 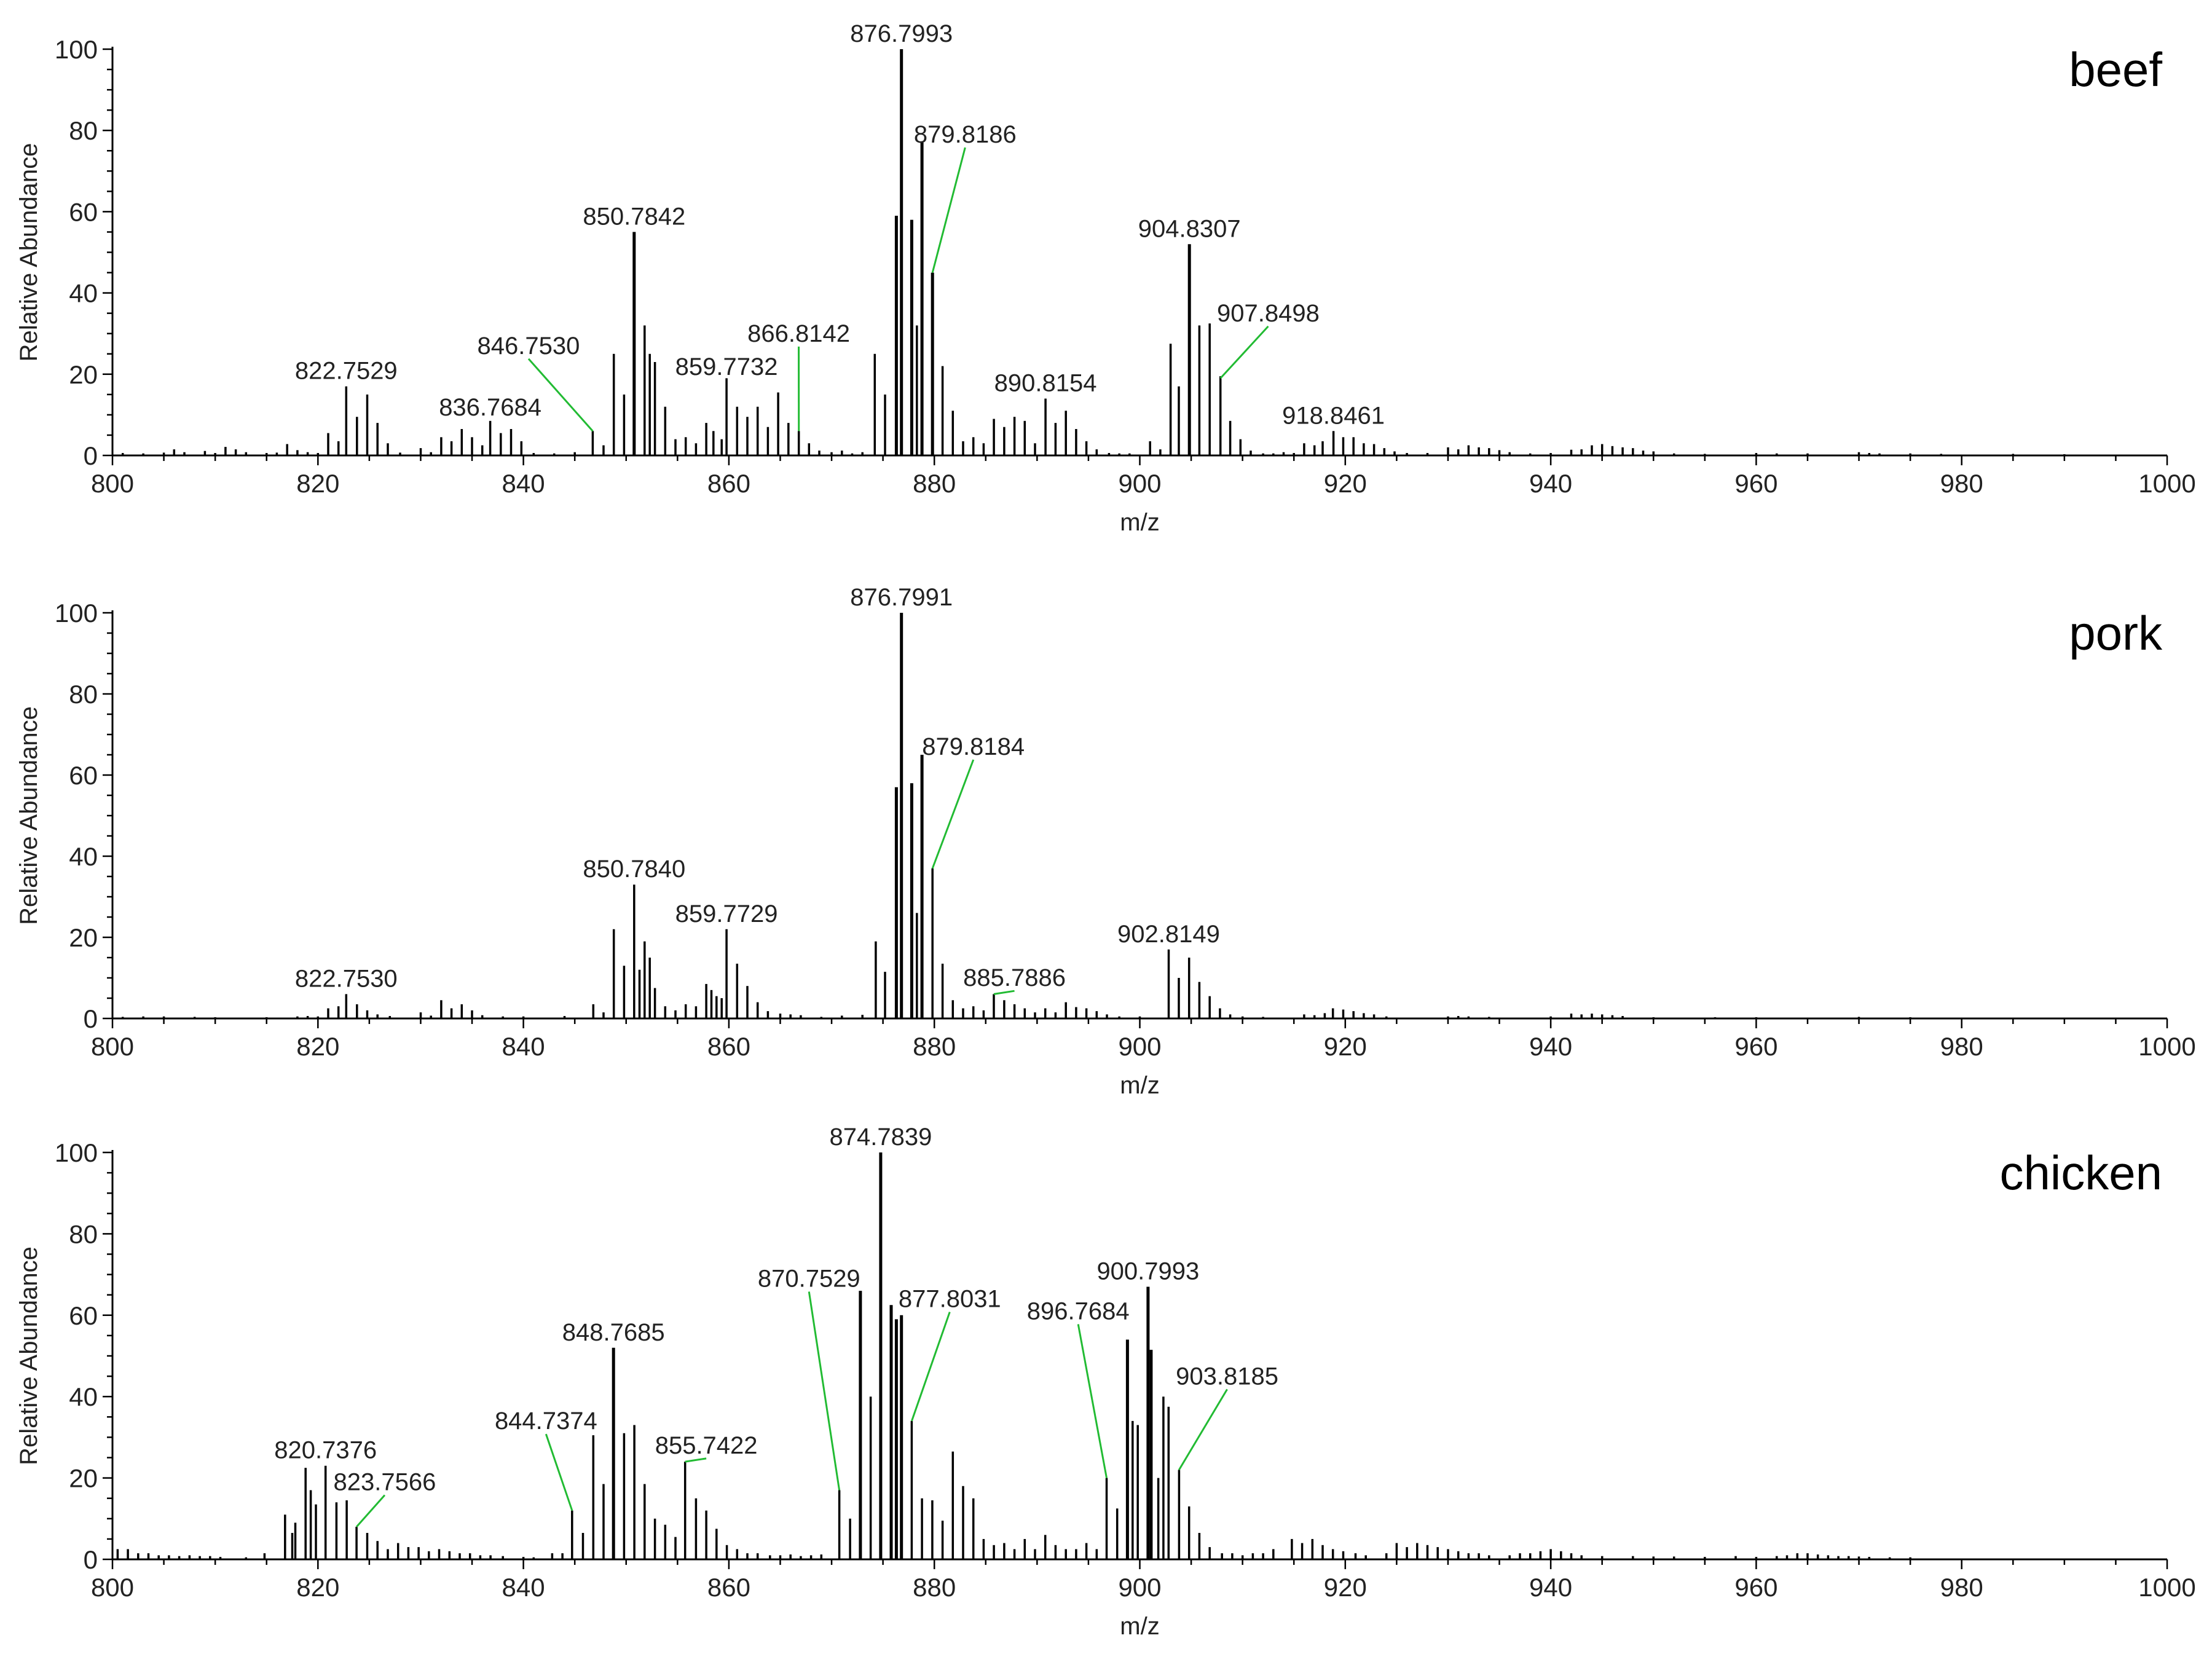 I want to click on peak-annotation: 918.8461, so click(x=1333, y=415).